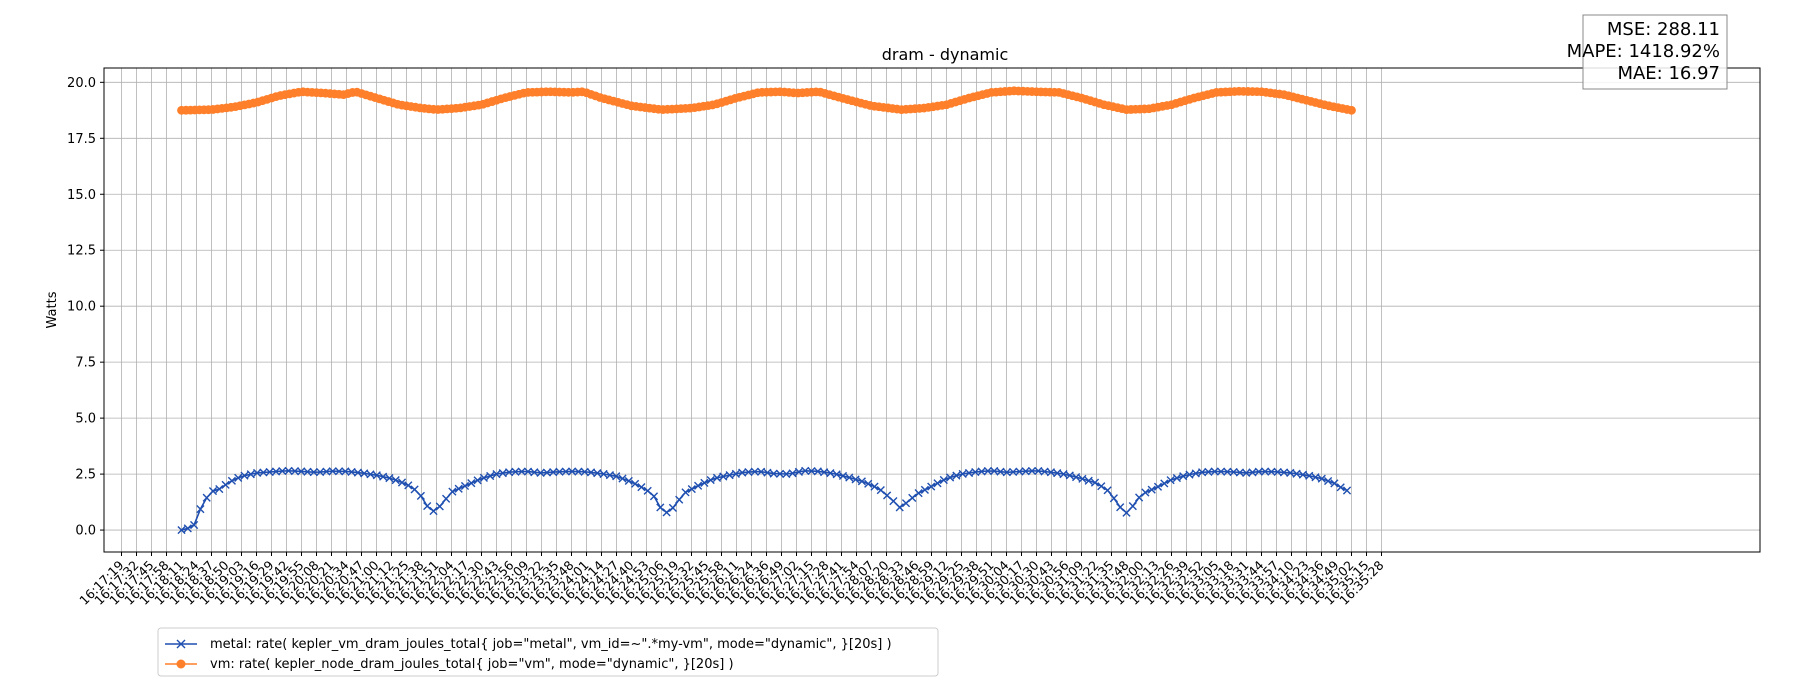  I want to click on stats-mape: MAPE: 1418.92%, so click(1643, 51).